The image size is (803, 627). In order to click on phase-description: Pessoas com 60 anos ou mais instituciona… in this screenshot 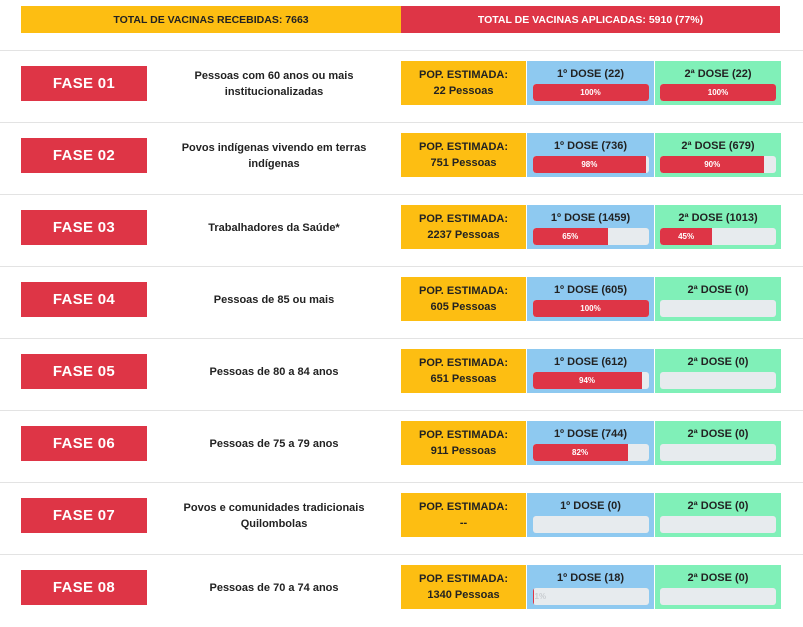, I will do `click(274, 83)`.